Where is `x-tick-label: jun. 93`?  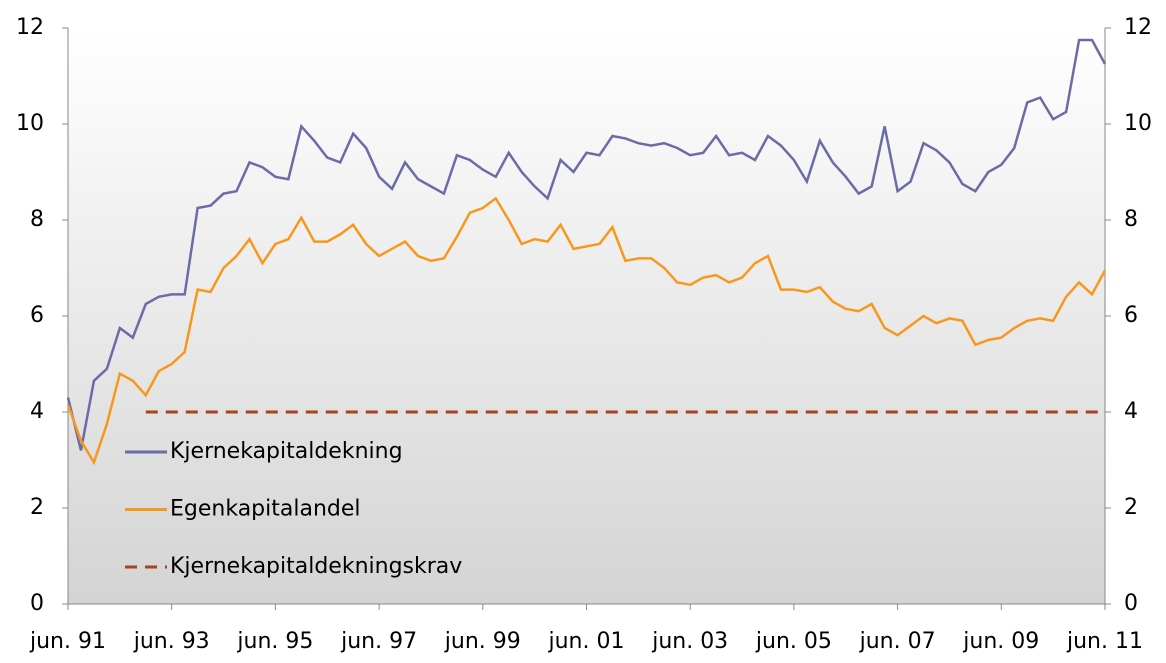
x-tick-label: jun. 93 is located at coordinates (171, 641).